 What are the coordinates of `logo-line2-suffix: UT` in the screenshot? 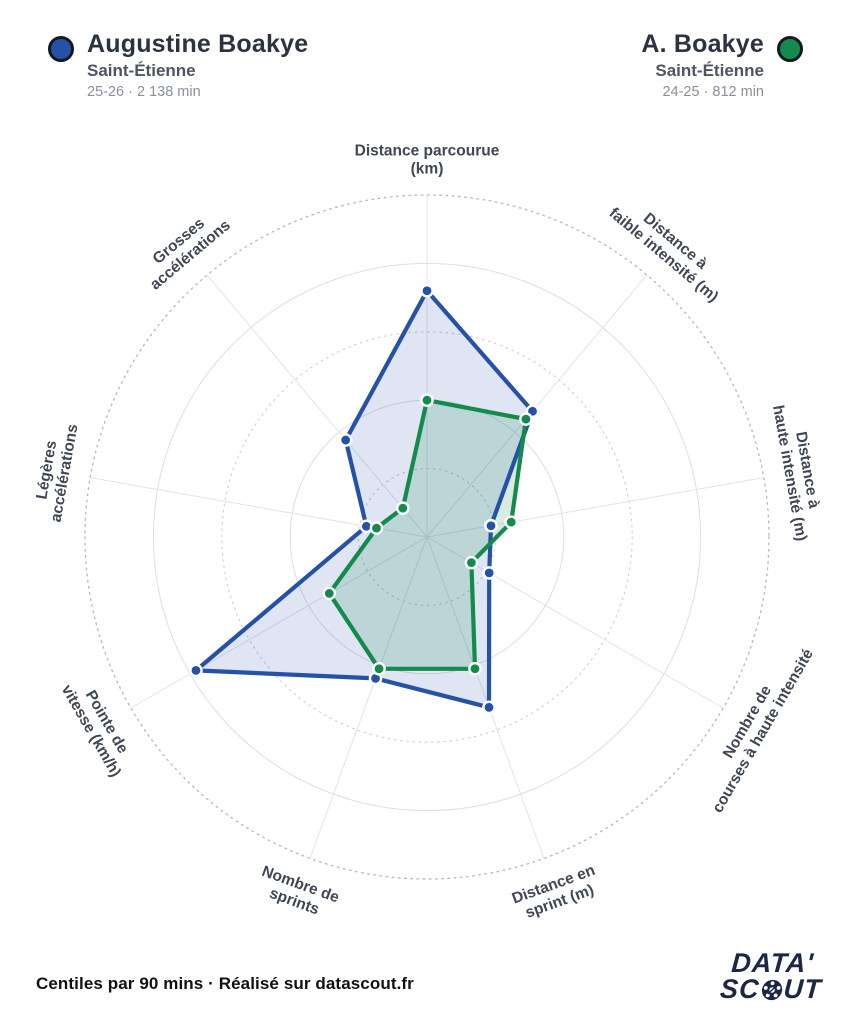 It's located at (803, 988).